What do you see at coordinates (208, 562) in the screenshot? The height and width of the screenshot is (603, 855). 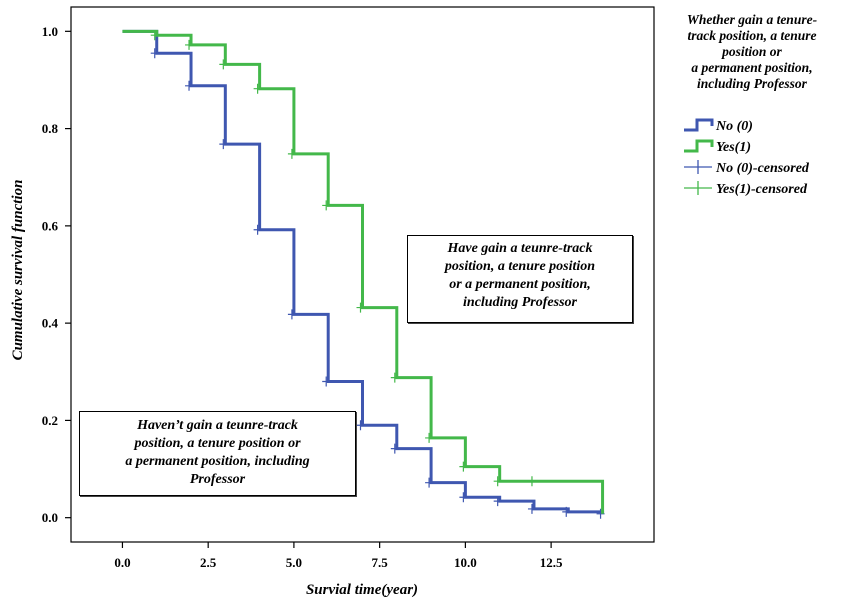 I see `x-tick-label: 2.5` at bounding box center [208, 562].